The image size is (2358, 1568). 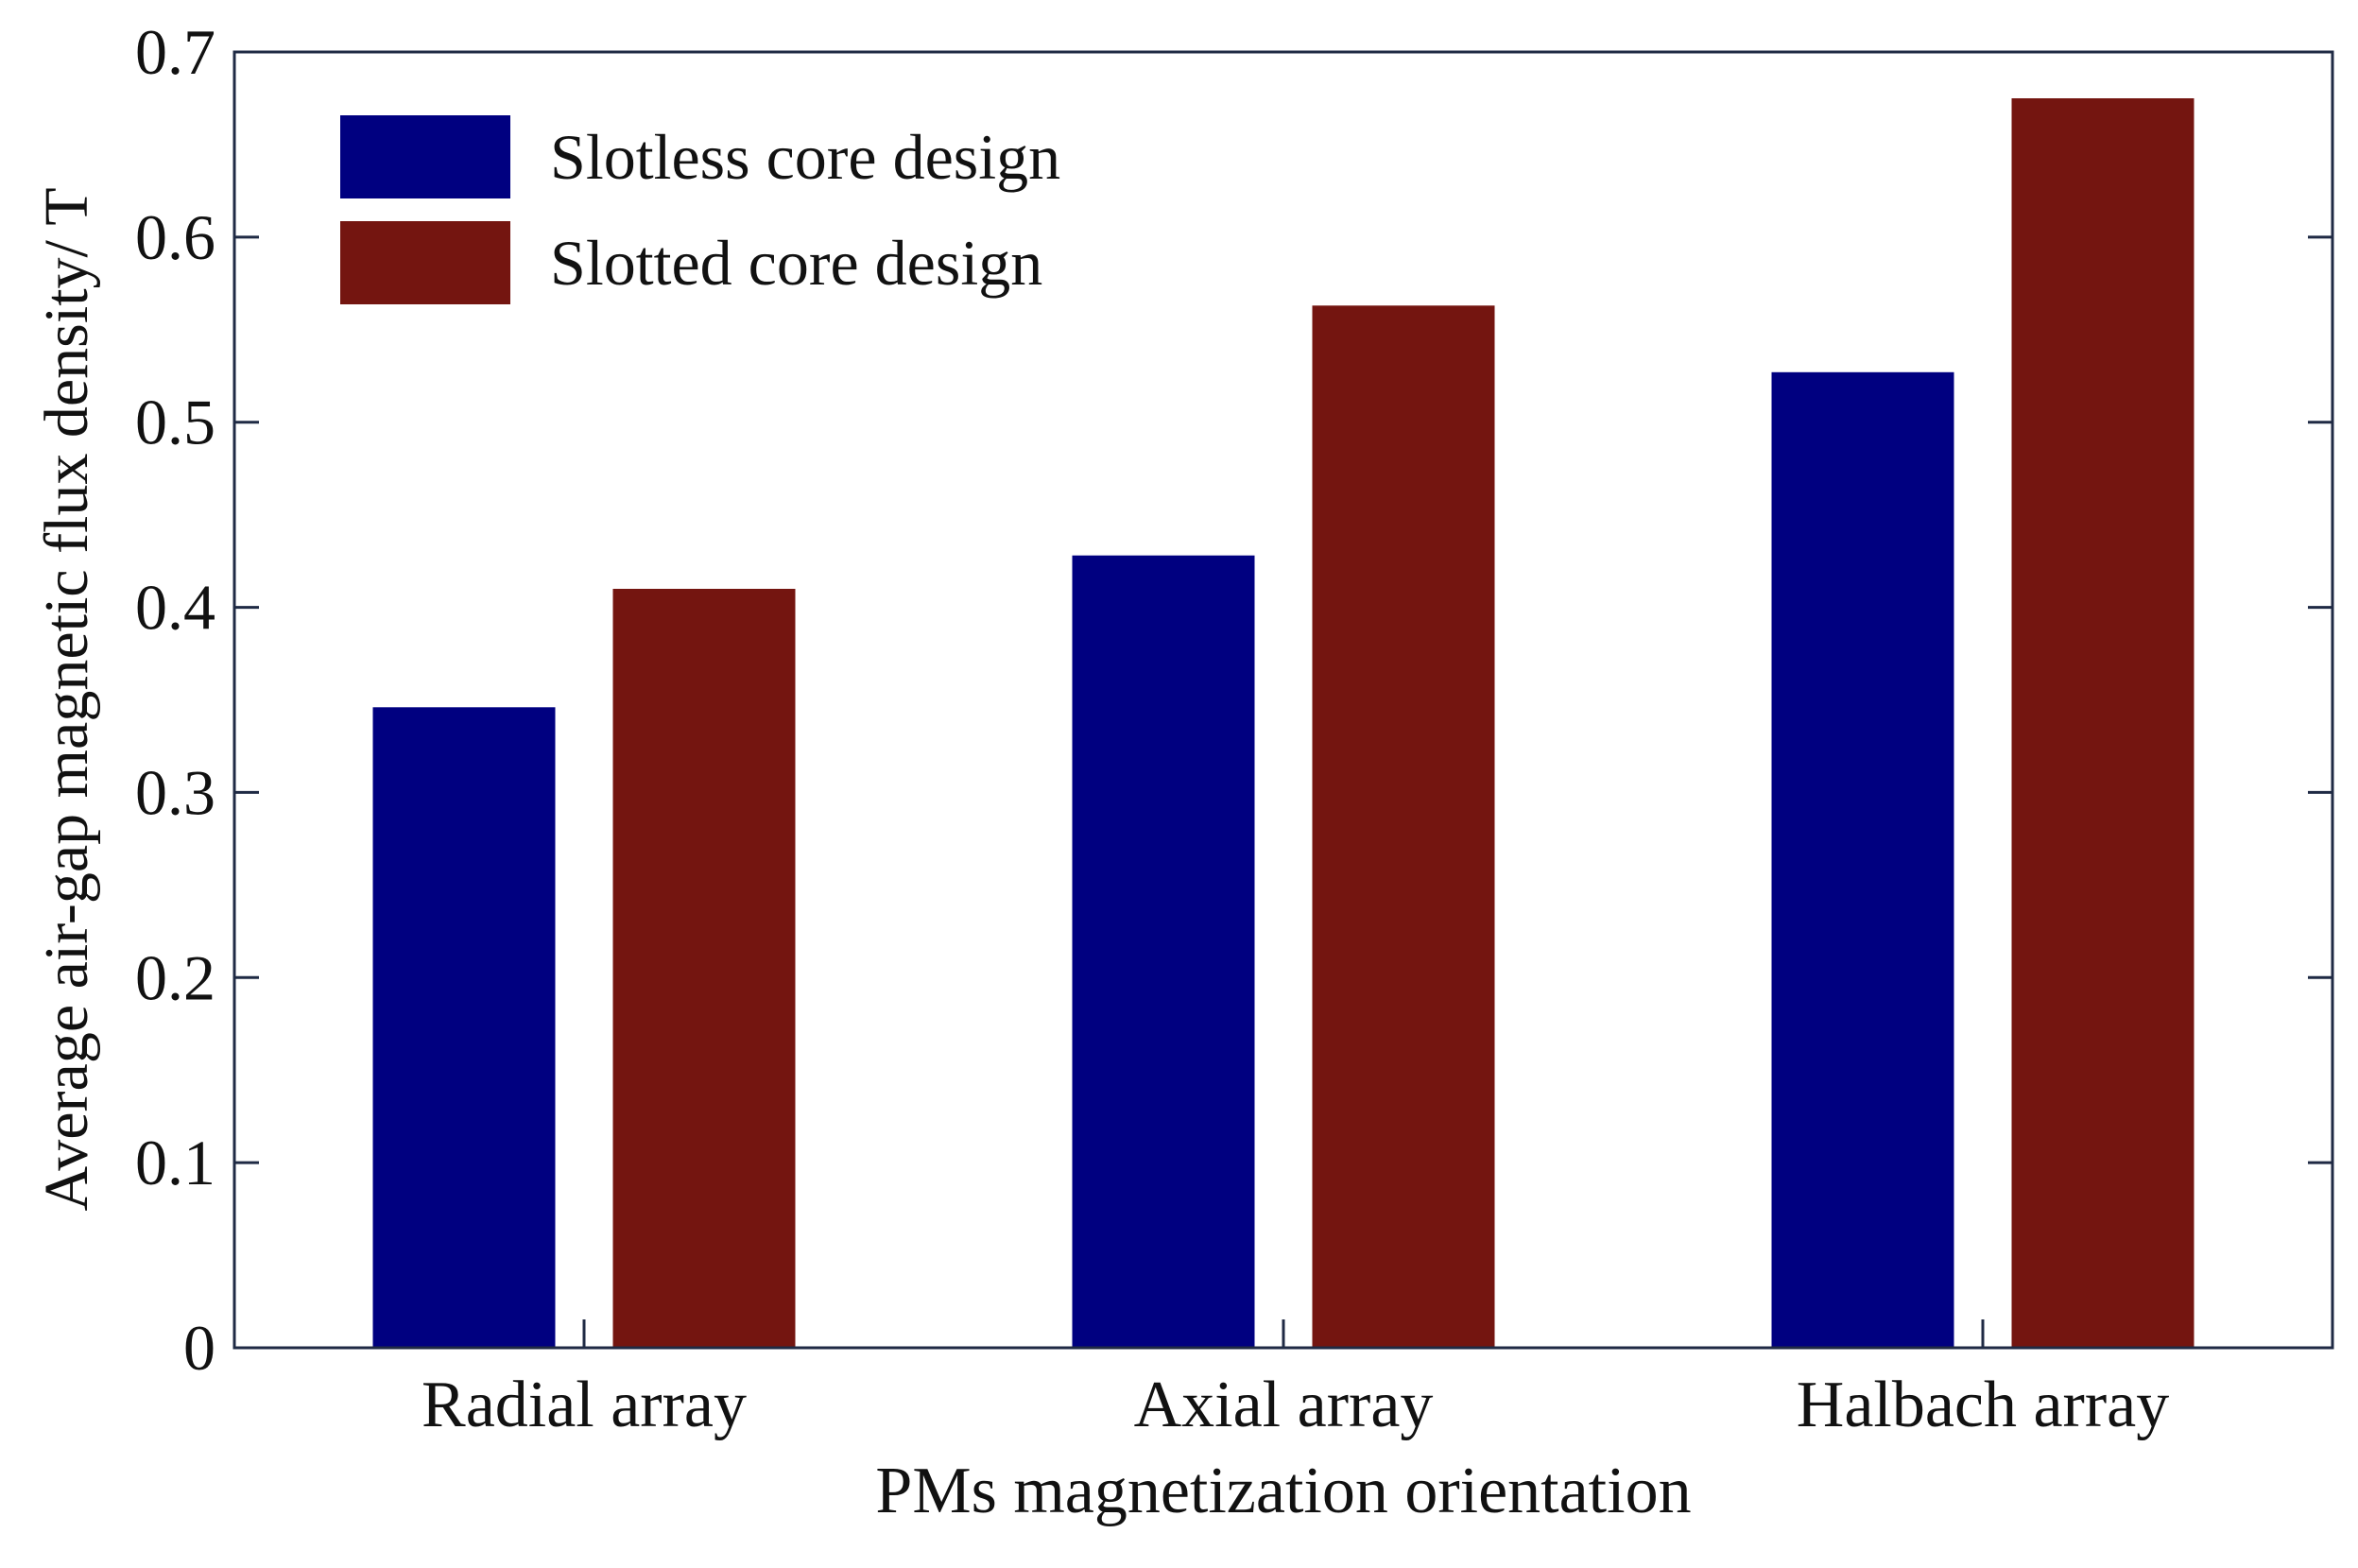 What do you see at coordinates (175, 608) in the screenshot?
I see `y-tick-label: 0.4` at bounding box center [175, 608].